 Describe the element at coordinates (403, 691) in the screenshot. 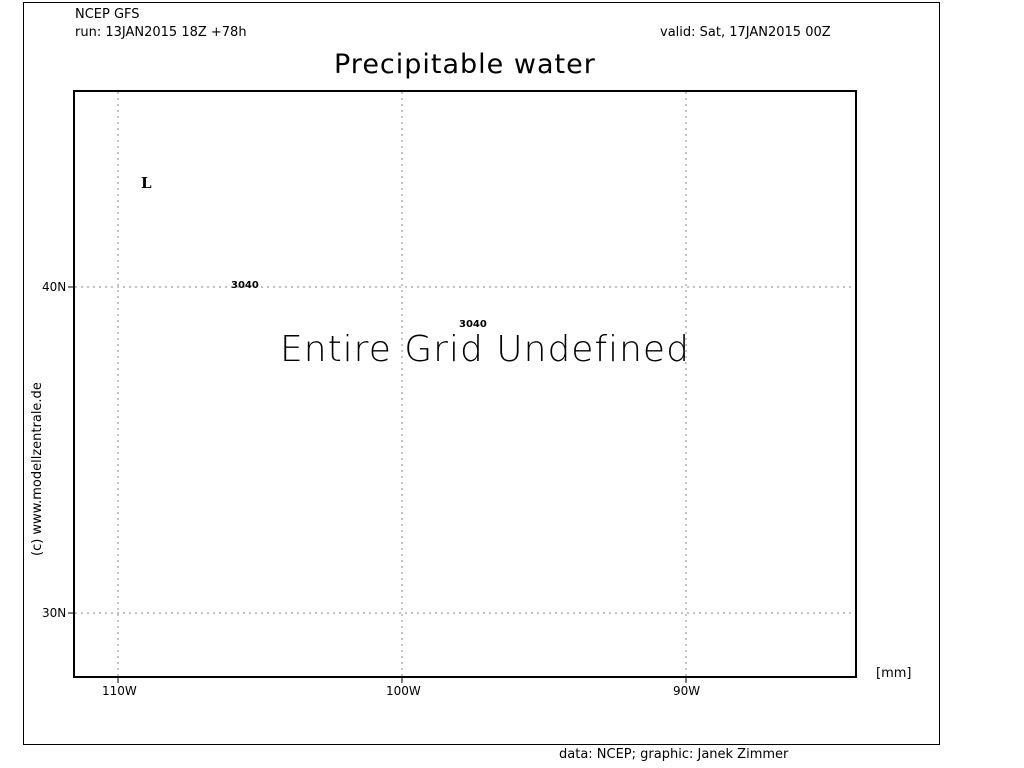

I see `lon-tick-label: 100W` at that location.